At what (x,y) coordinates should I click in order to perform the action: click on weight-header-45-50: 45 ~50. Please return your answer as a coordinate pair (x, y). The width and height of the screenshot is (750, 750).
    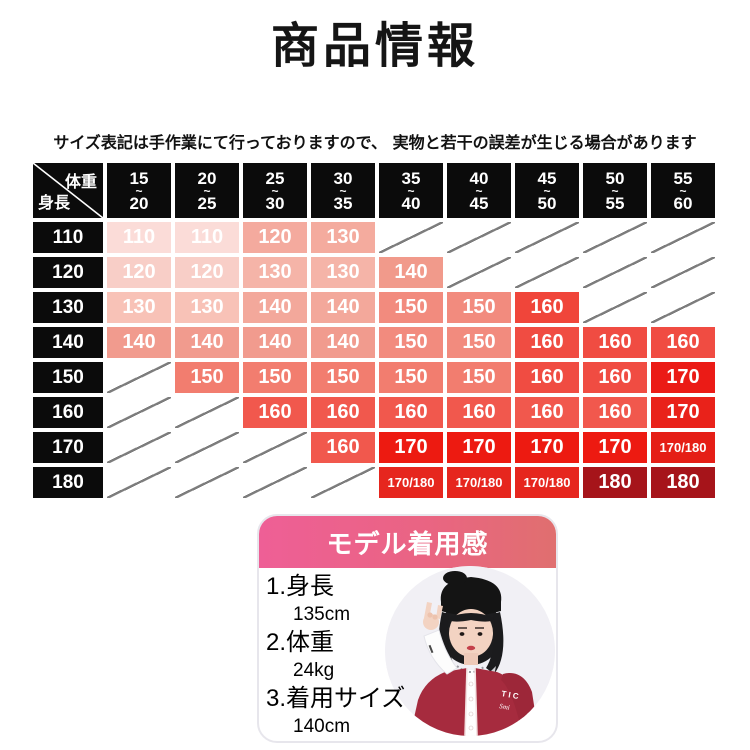
    Looking at the image, I should click on (547, 190).